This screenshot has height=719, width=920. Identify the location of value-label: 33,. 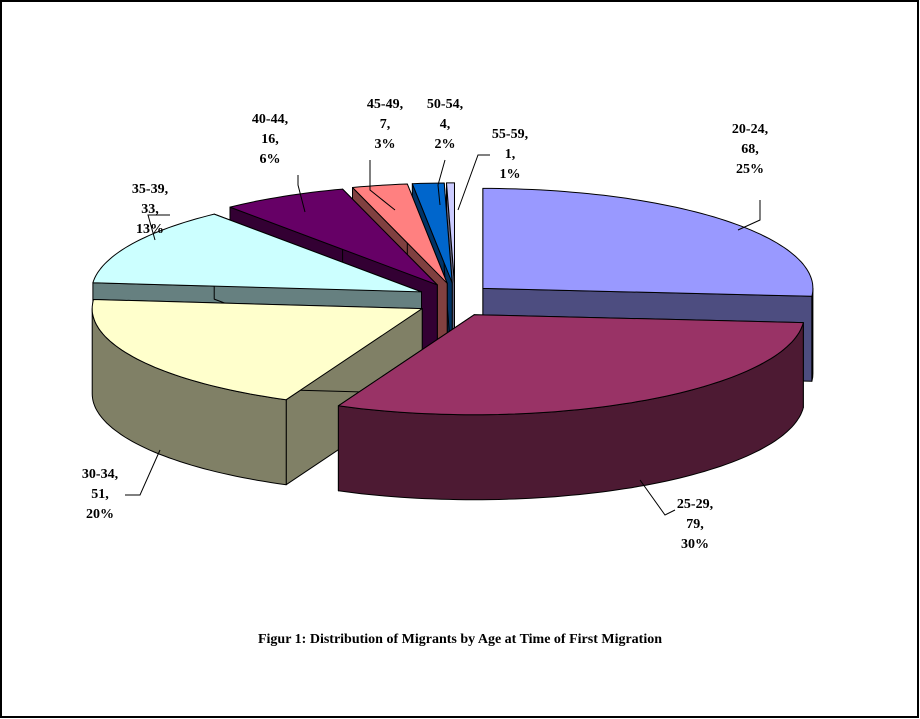
(150, 209).